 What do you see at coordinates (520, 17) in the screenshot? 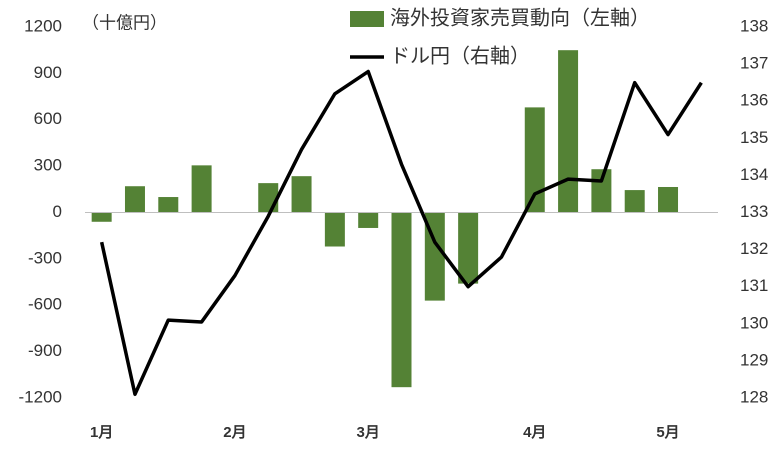
I see `legend-label: 海外投資家売買動向（左軸）` at bounding box center [520, 17].